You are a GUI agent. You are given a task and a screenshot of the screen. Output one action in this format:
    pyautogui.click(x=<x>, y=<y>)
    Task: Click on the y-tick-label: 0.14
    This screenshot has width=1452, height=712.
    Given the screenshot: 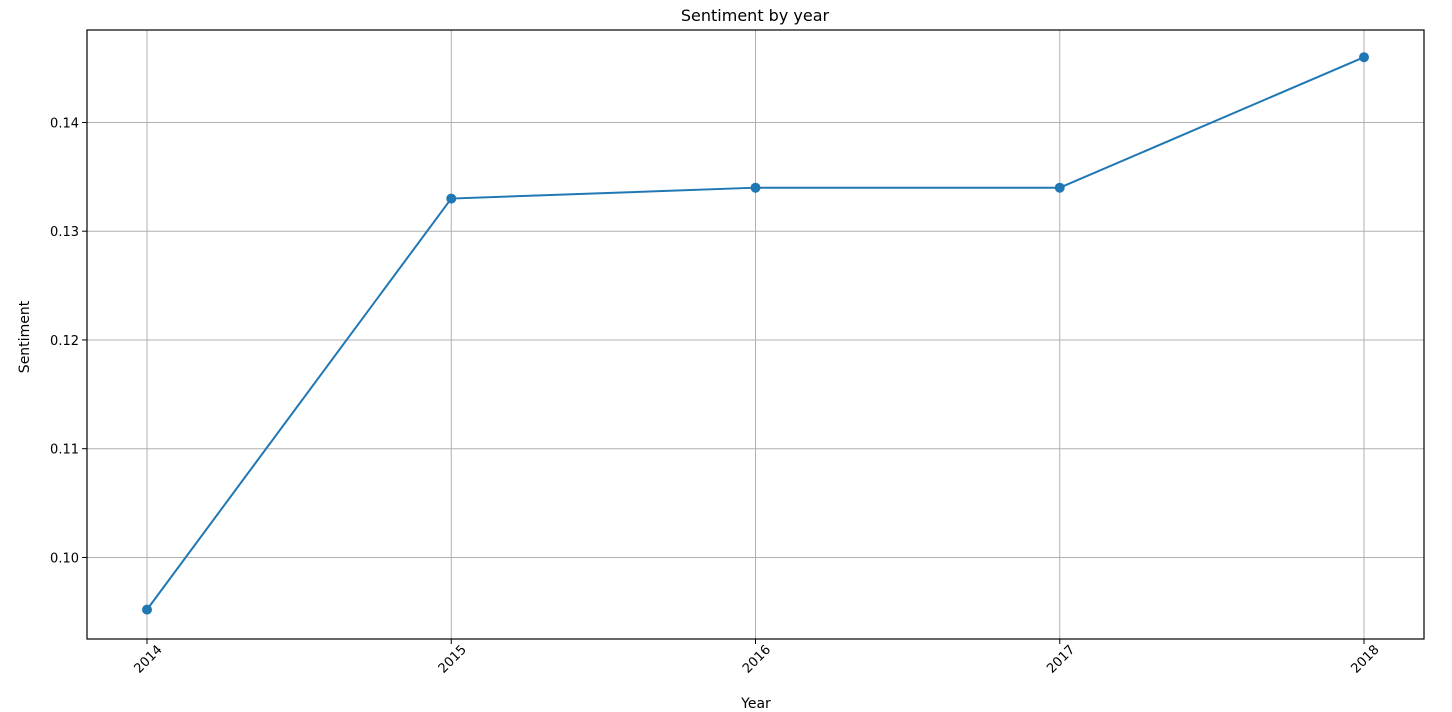 What is the action you would take?
    pyautogui.click(x=64, y=123)
    